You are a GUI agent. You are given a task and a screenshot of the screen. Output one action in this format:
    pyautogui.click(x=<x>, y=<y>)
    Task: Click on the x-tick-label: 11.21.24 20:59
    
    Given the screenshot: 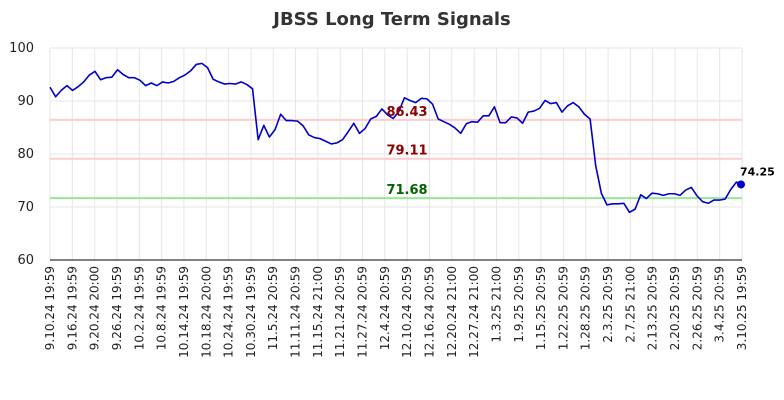 What is the action you would take?
    pyautogui.click(x=340, y=312)
    